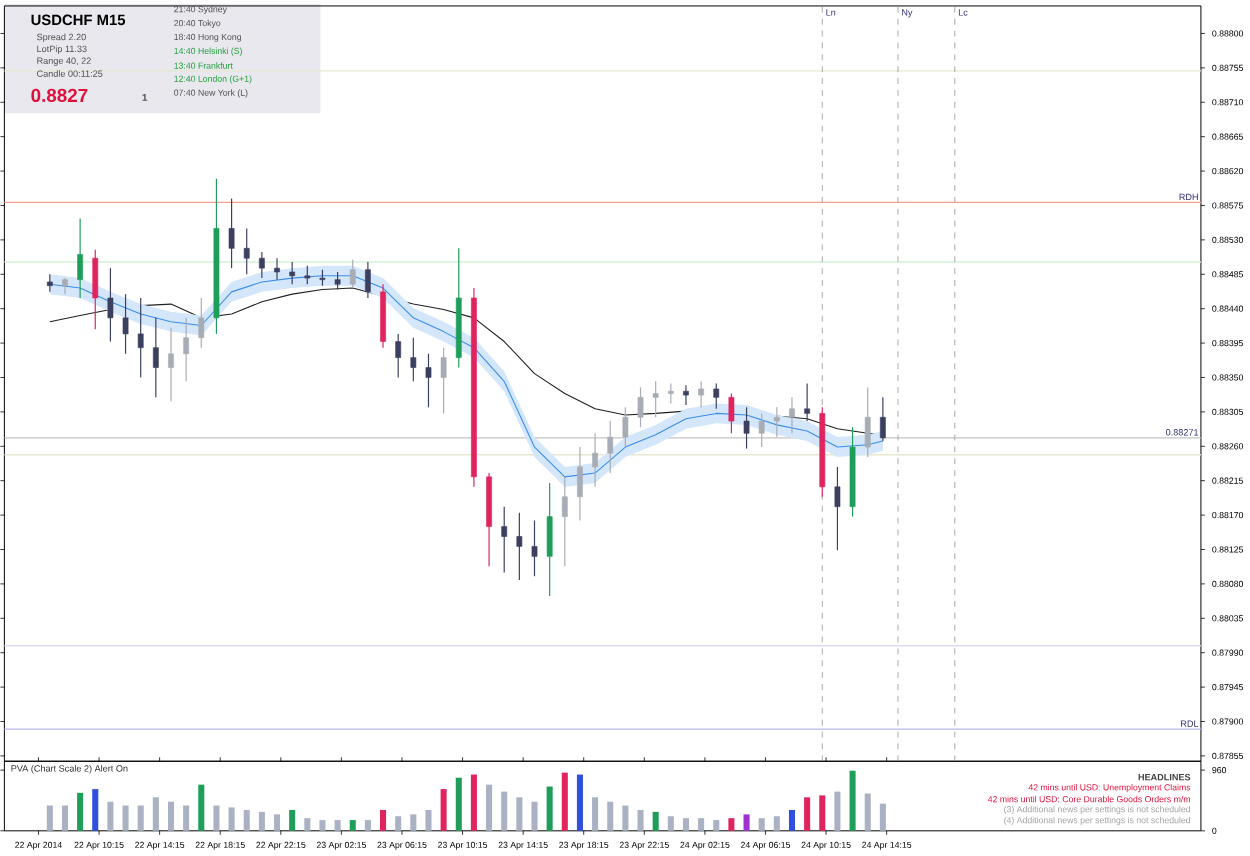  What do you see at coordinates (59, 95) in the screenshot?
I see `annotation: 0.8827` at bounding box center [59, 95].